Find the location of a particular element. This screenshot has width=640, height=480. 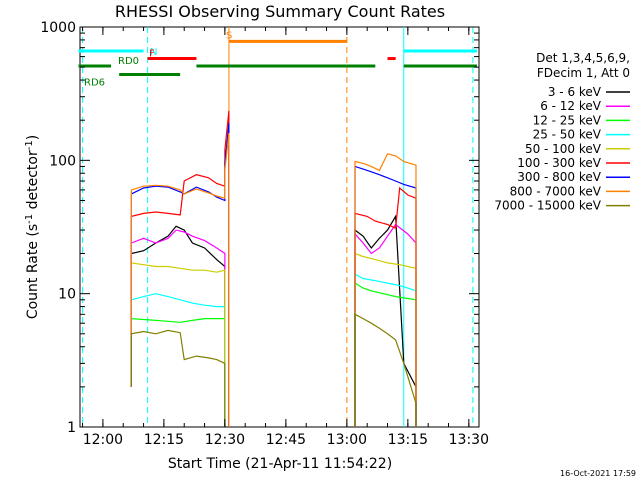

x-tick-label: 12:00 is located at coordinates (103, 440).